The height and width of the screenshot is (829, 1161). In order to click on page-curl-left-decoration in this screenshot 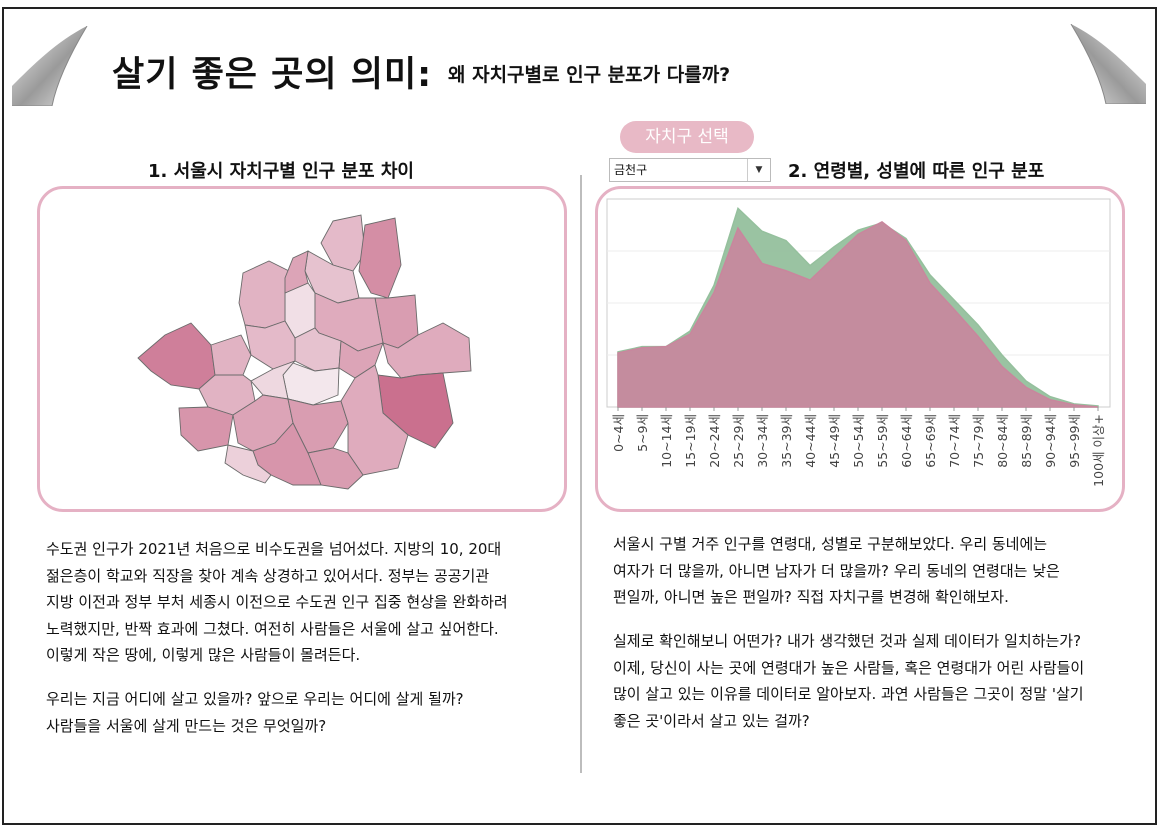, I will do `click(50, 66)`.